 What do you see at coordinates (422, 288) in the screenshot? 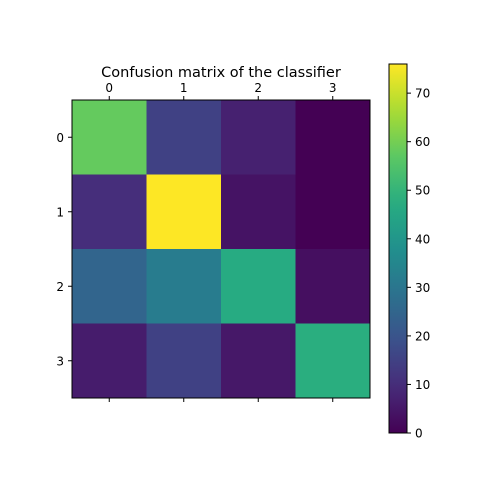
I see `colorbar-tick-label: 30` at bounding box center [422, 288].